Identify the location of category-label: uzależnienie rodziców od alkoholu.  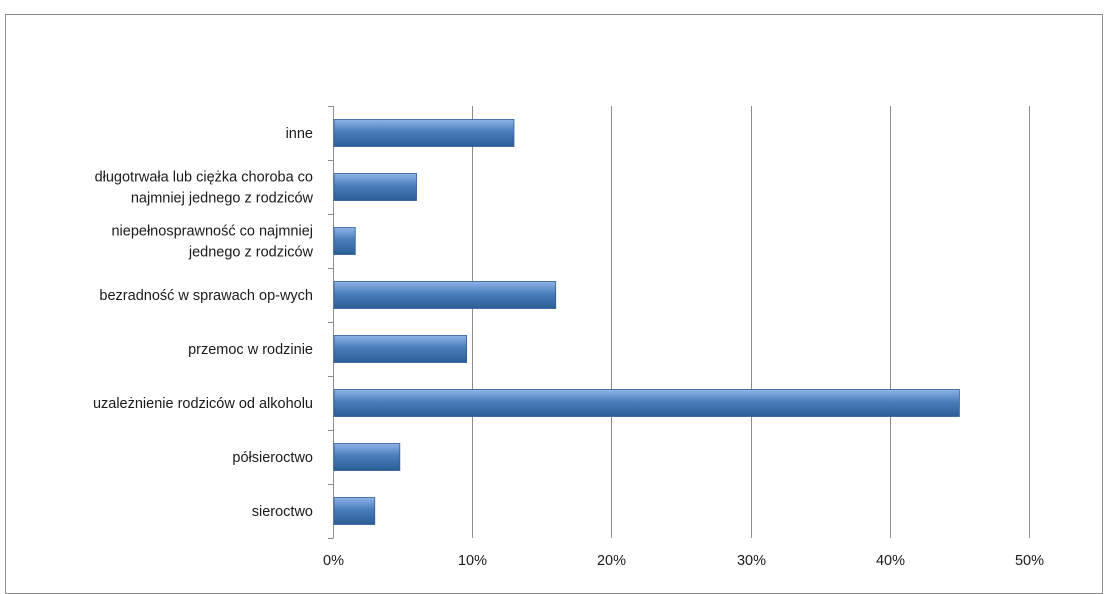
(203, 404).